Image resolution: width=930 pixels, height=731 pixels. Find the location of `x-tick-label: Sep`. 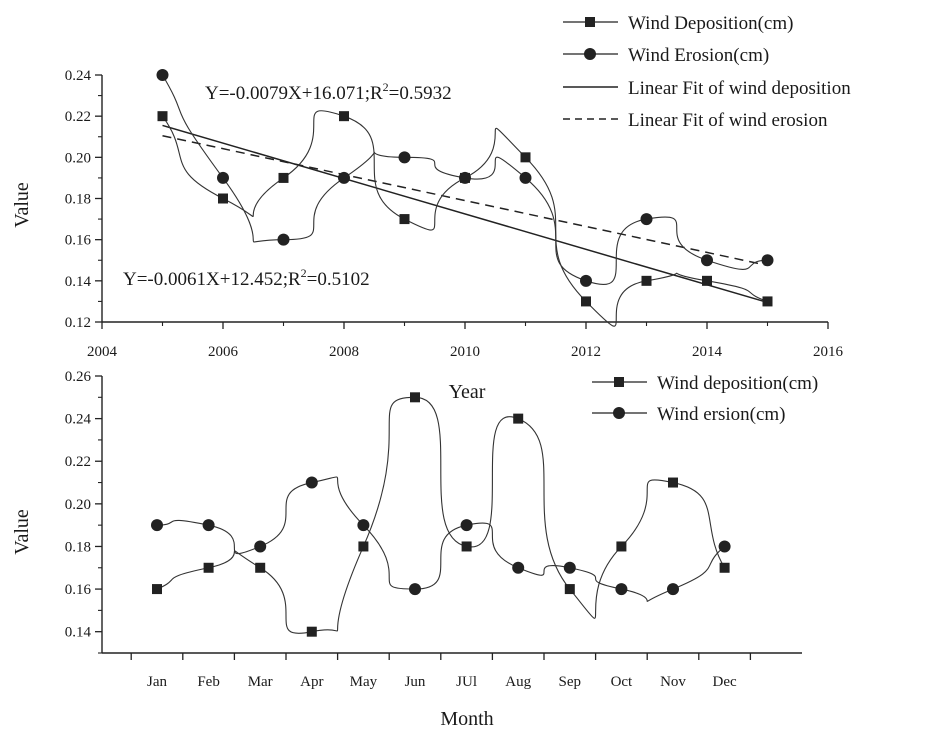

x-tick-label: Sep is located at coordinates (570, 682).